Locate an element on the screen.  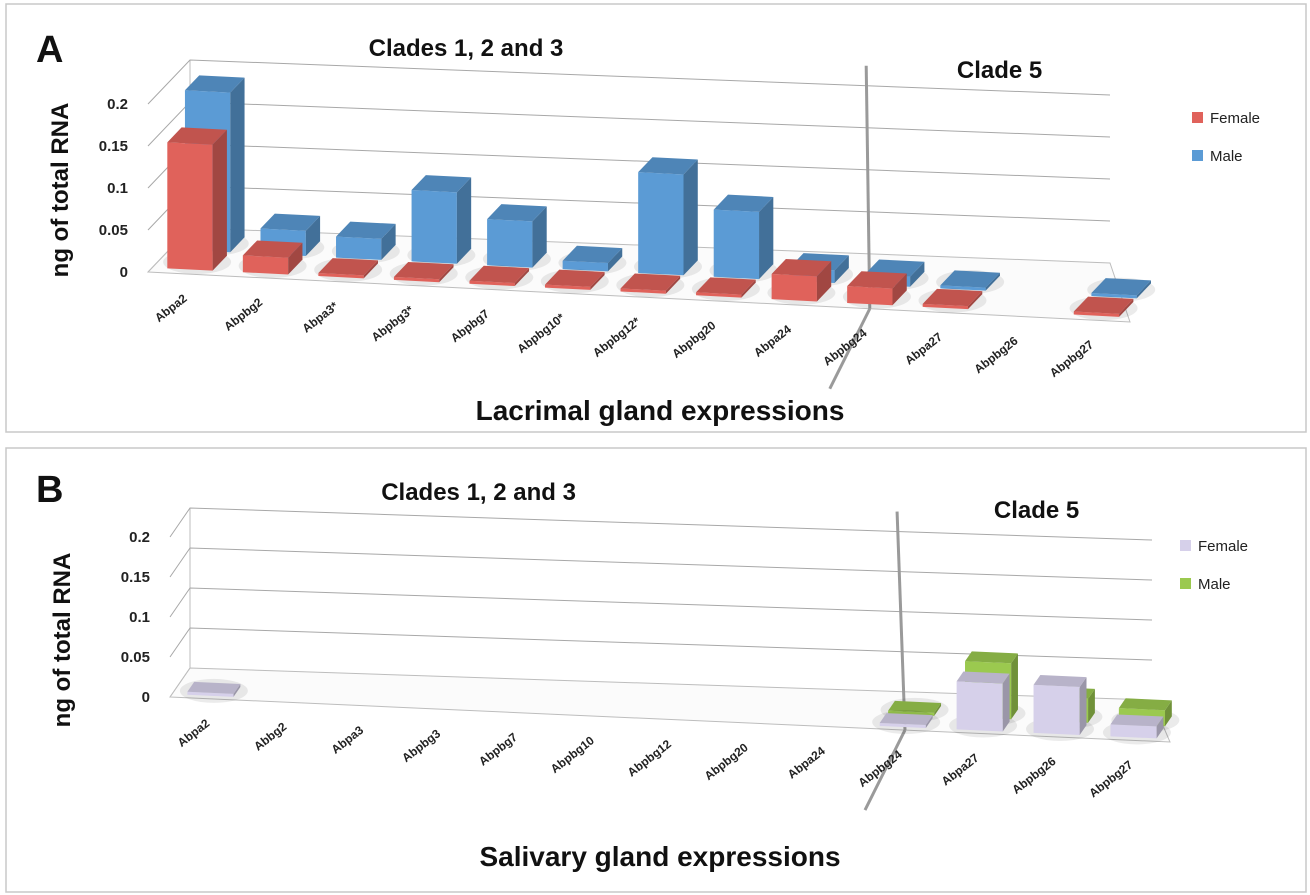
panel-a-bar-female-abpbg20 is located at coordinates (725, 288).